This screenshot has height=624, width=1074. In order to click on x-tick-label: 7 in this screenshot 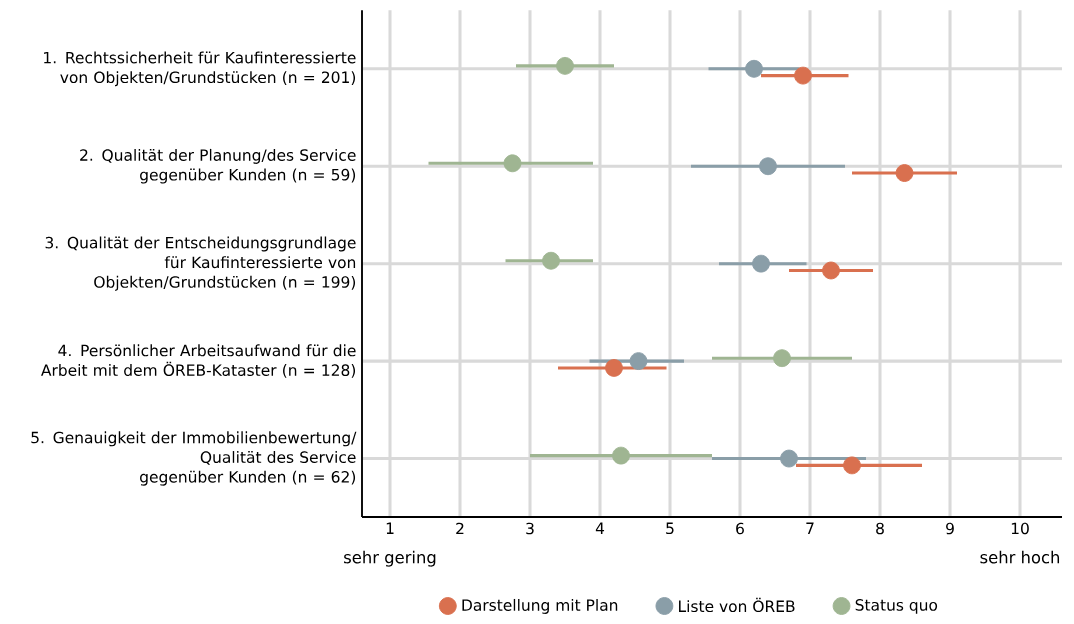, I will do `click(810, 528)`.